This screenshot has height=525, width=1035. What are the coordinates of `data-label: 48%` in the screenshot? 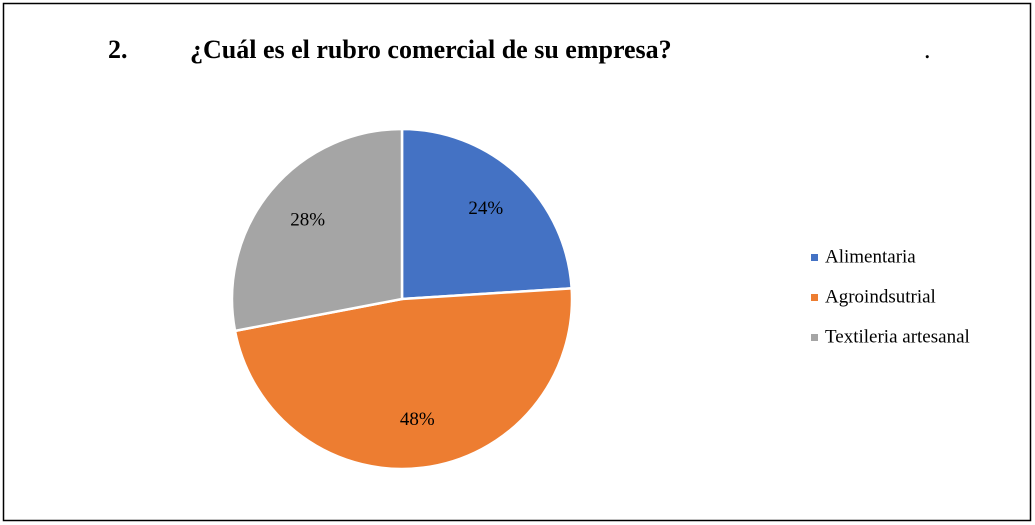 It's located at (417, 419).